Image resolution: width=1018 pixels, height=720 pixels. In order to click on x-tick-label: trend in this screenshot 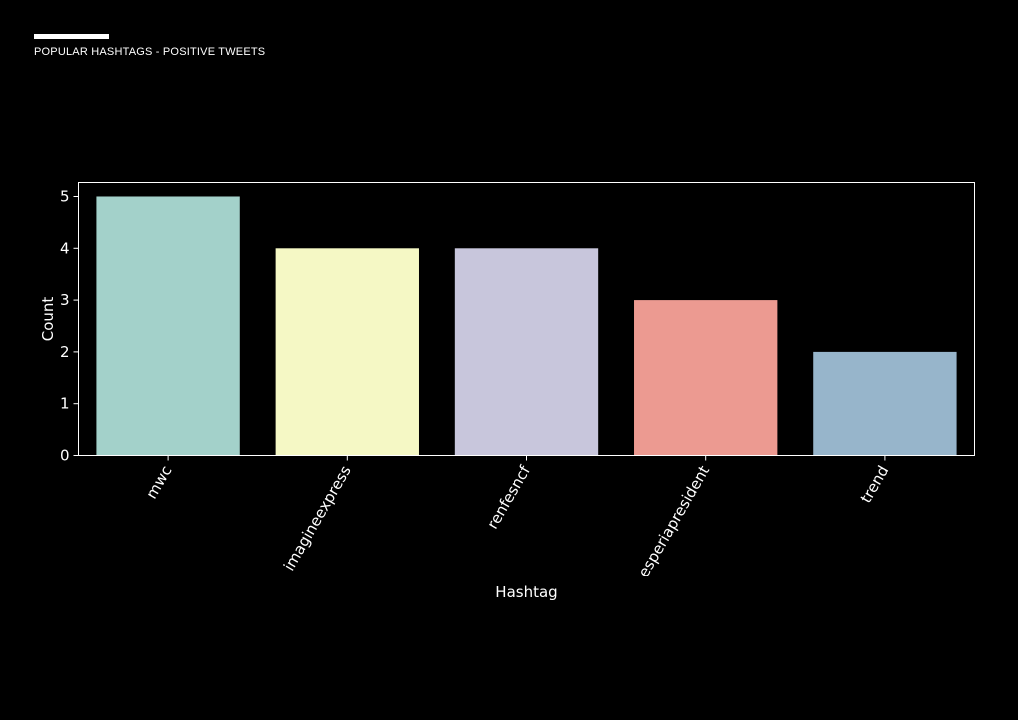, I will do `click(875, 485)`.